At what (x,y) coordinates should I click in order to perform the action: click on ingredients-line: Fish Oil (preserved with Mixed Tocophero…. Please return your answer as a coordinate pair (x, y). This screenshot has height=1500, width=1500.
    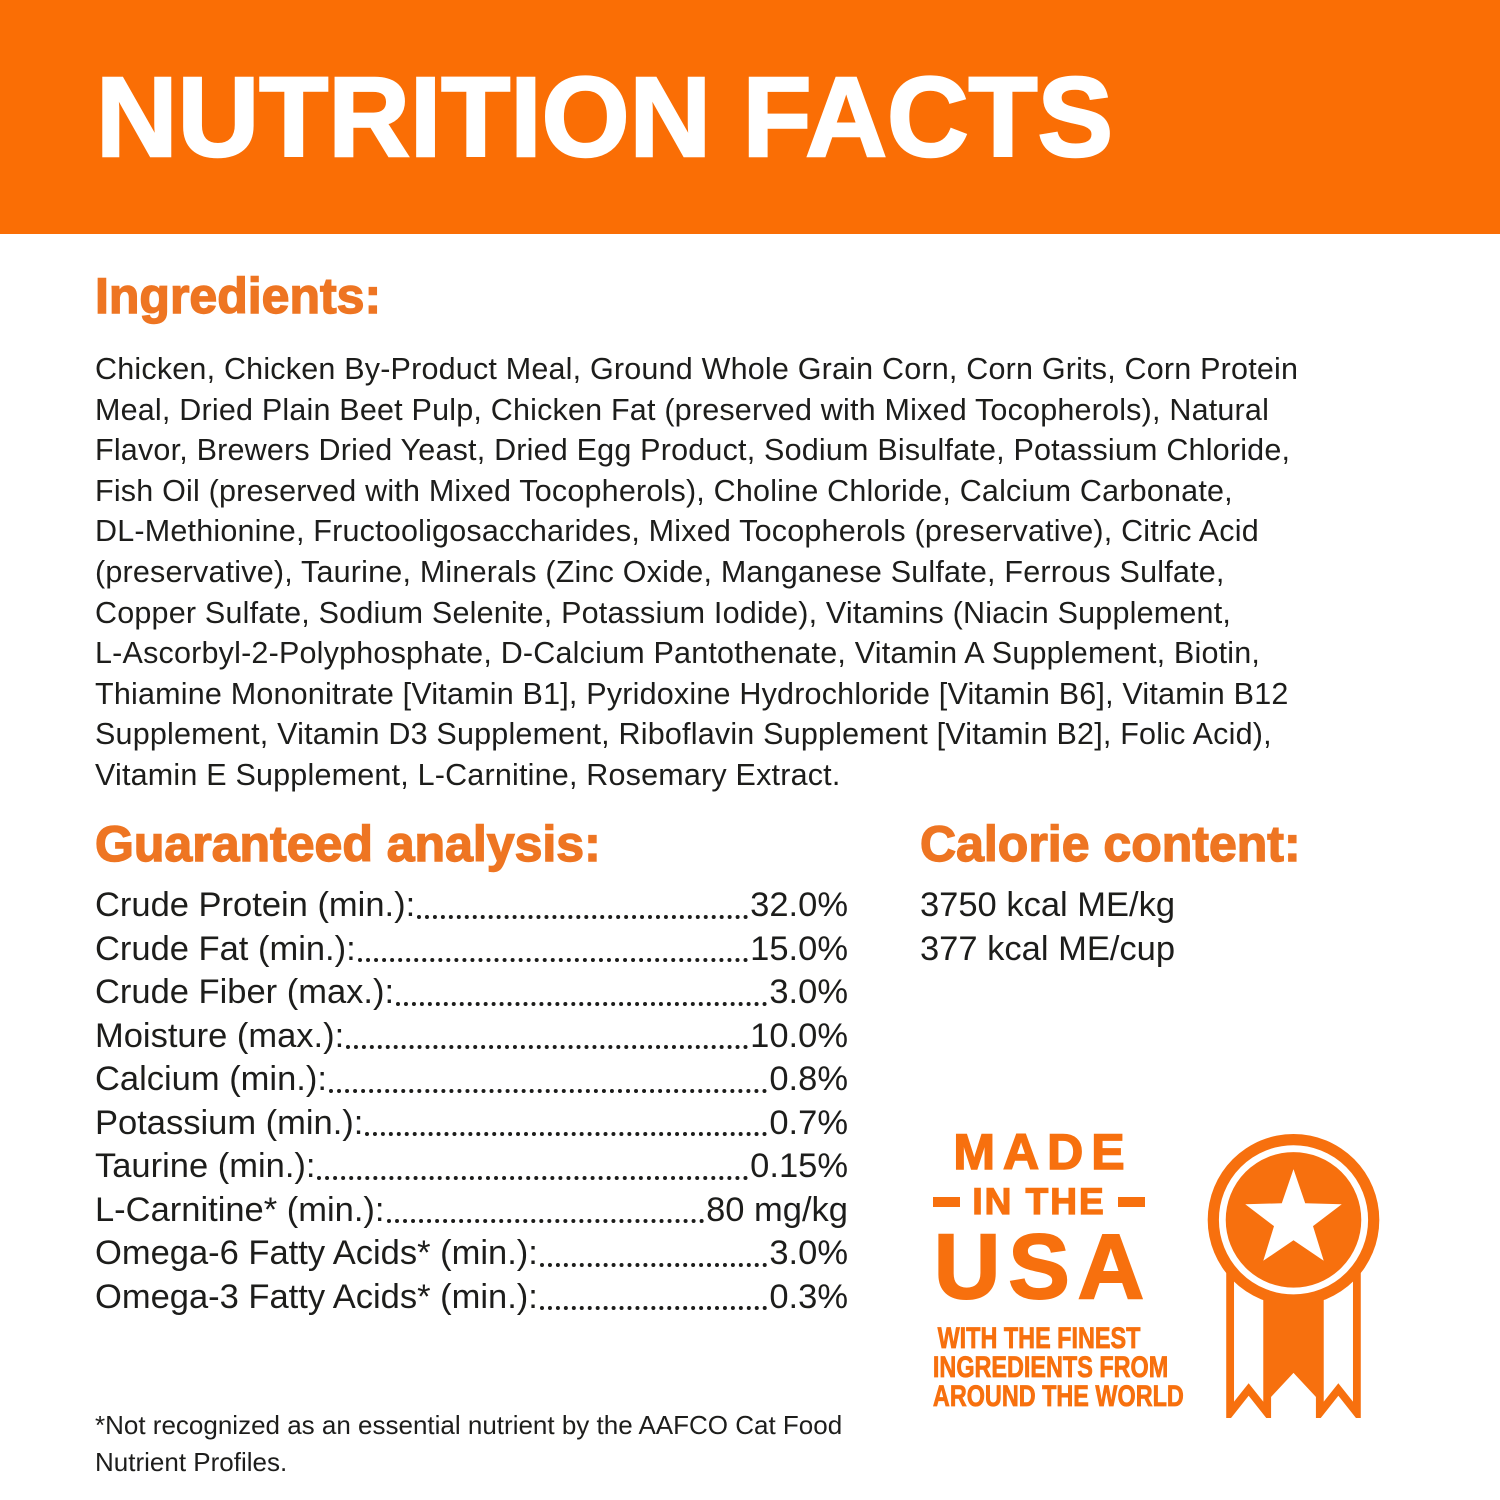
    Looking at the image, I should click on (664, 490).